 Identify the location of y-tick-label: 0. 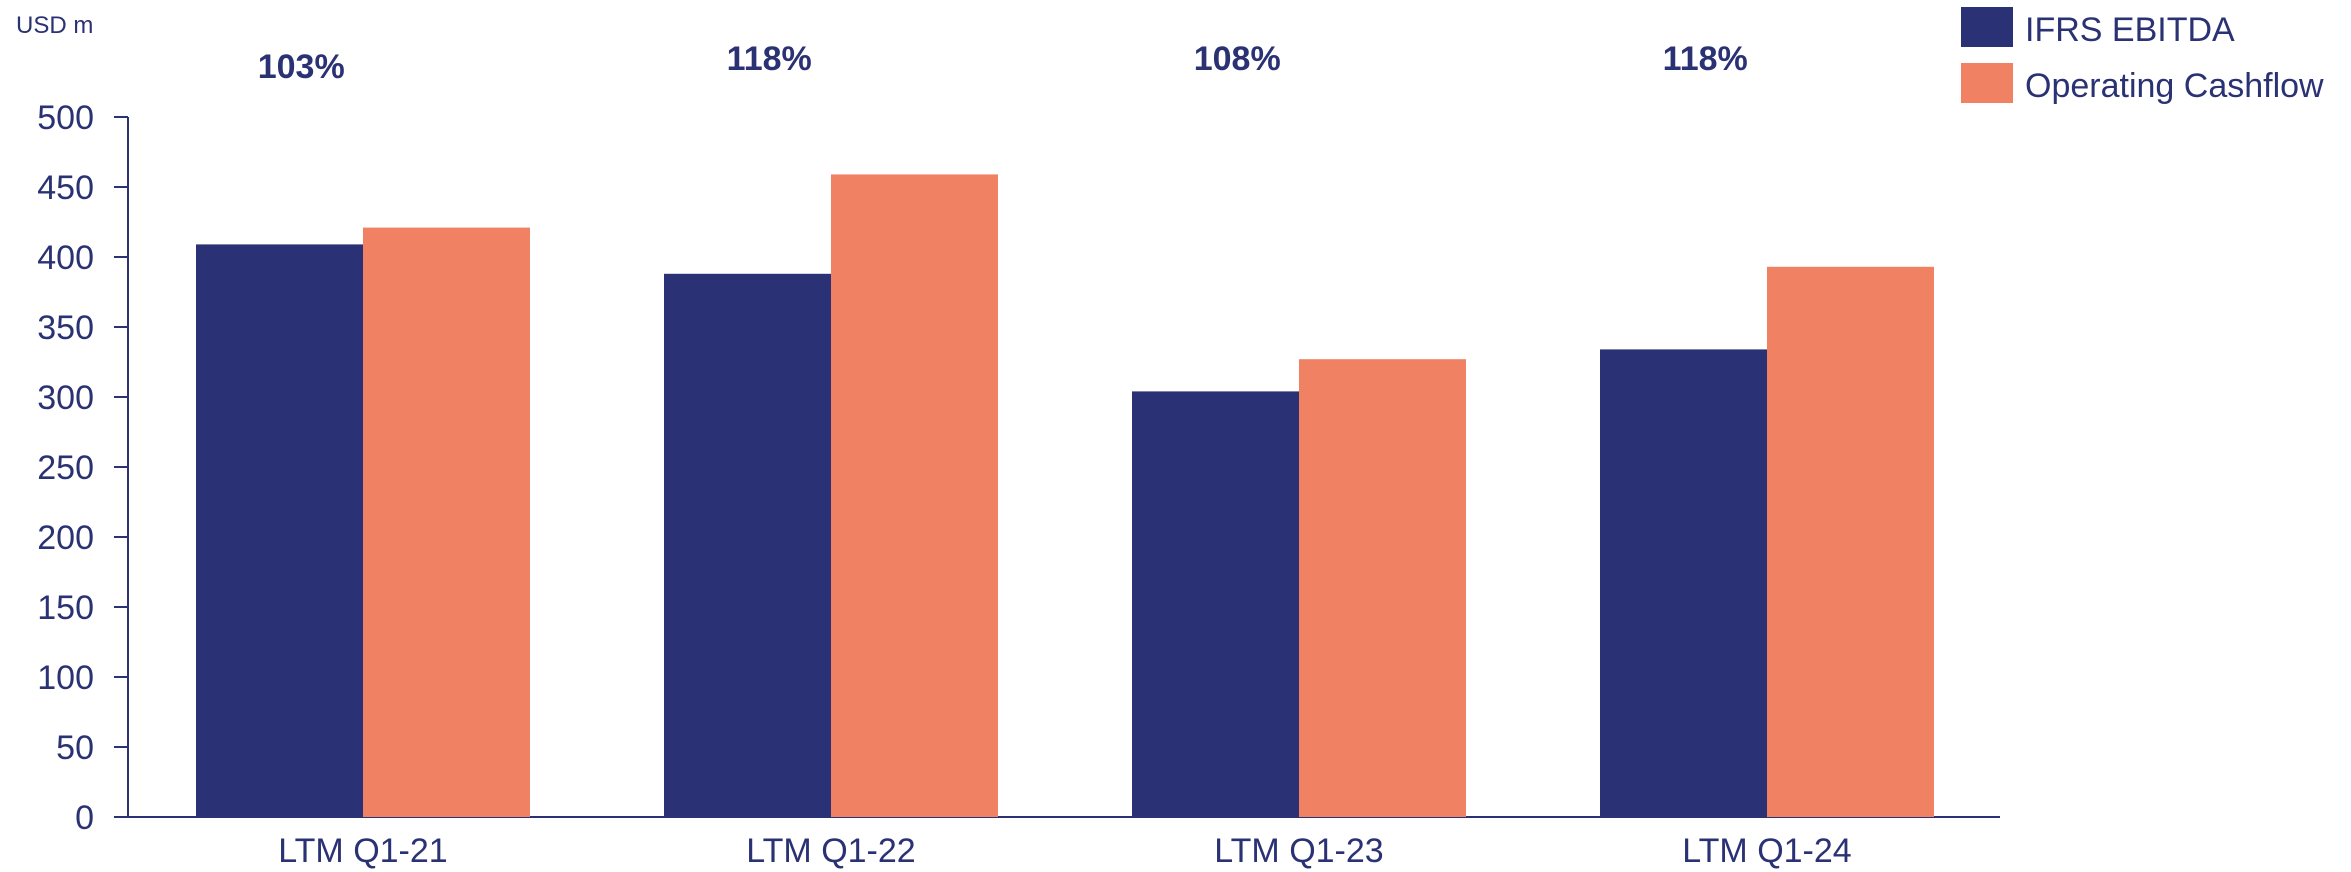
(84, 818).